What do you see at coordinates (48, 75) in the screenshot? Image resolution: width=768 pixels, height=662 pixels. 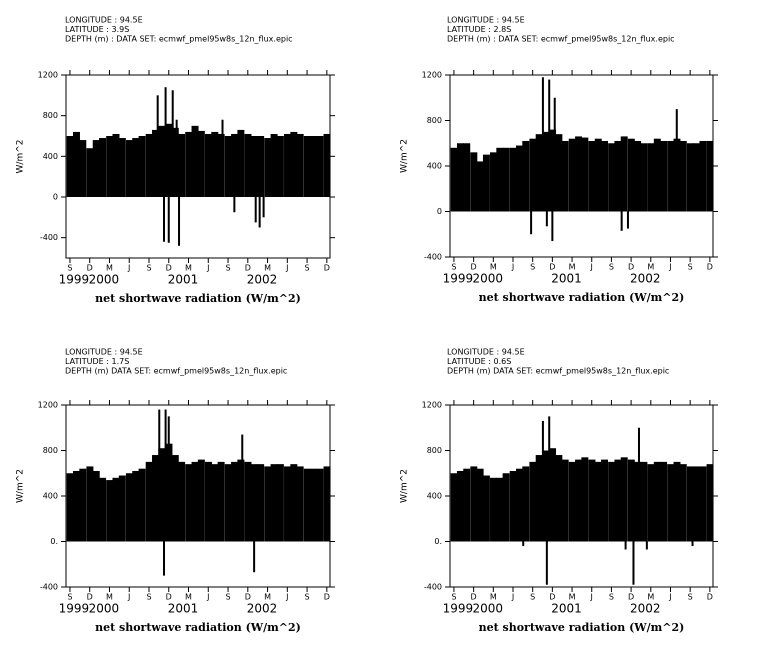 I see `y-tick-label: 1200` at bounding box center [48, 75].